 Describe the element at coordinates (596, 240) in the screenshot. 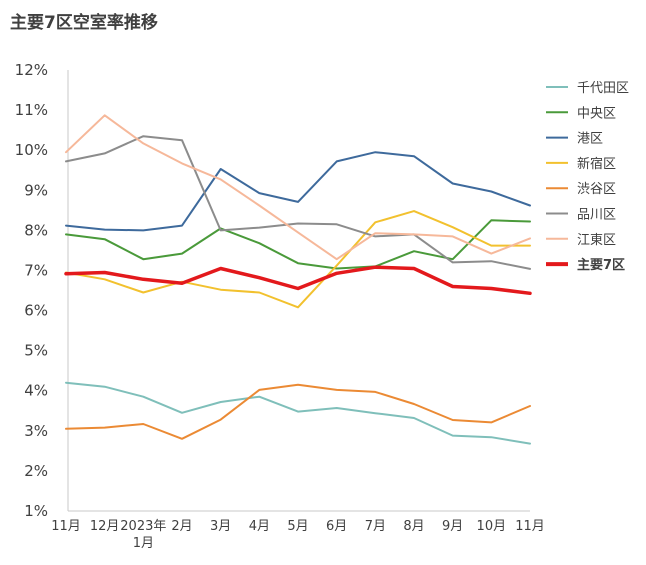

I see `legend-label: 江東区` at that location.